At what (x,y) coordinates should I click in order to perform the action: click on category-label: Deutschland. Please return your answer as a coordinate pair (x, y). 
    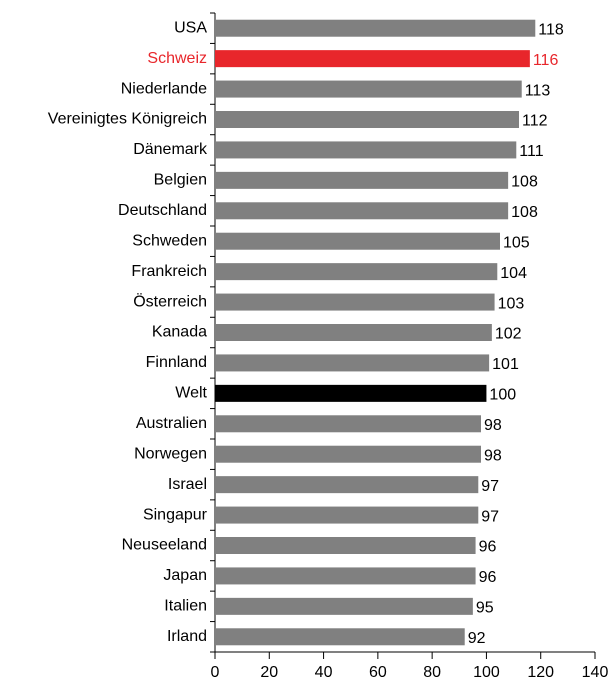
    Looking at the image, I should click on (162, 210).